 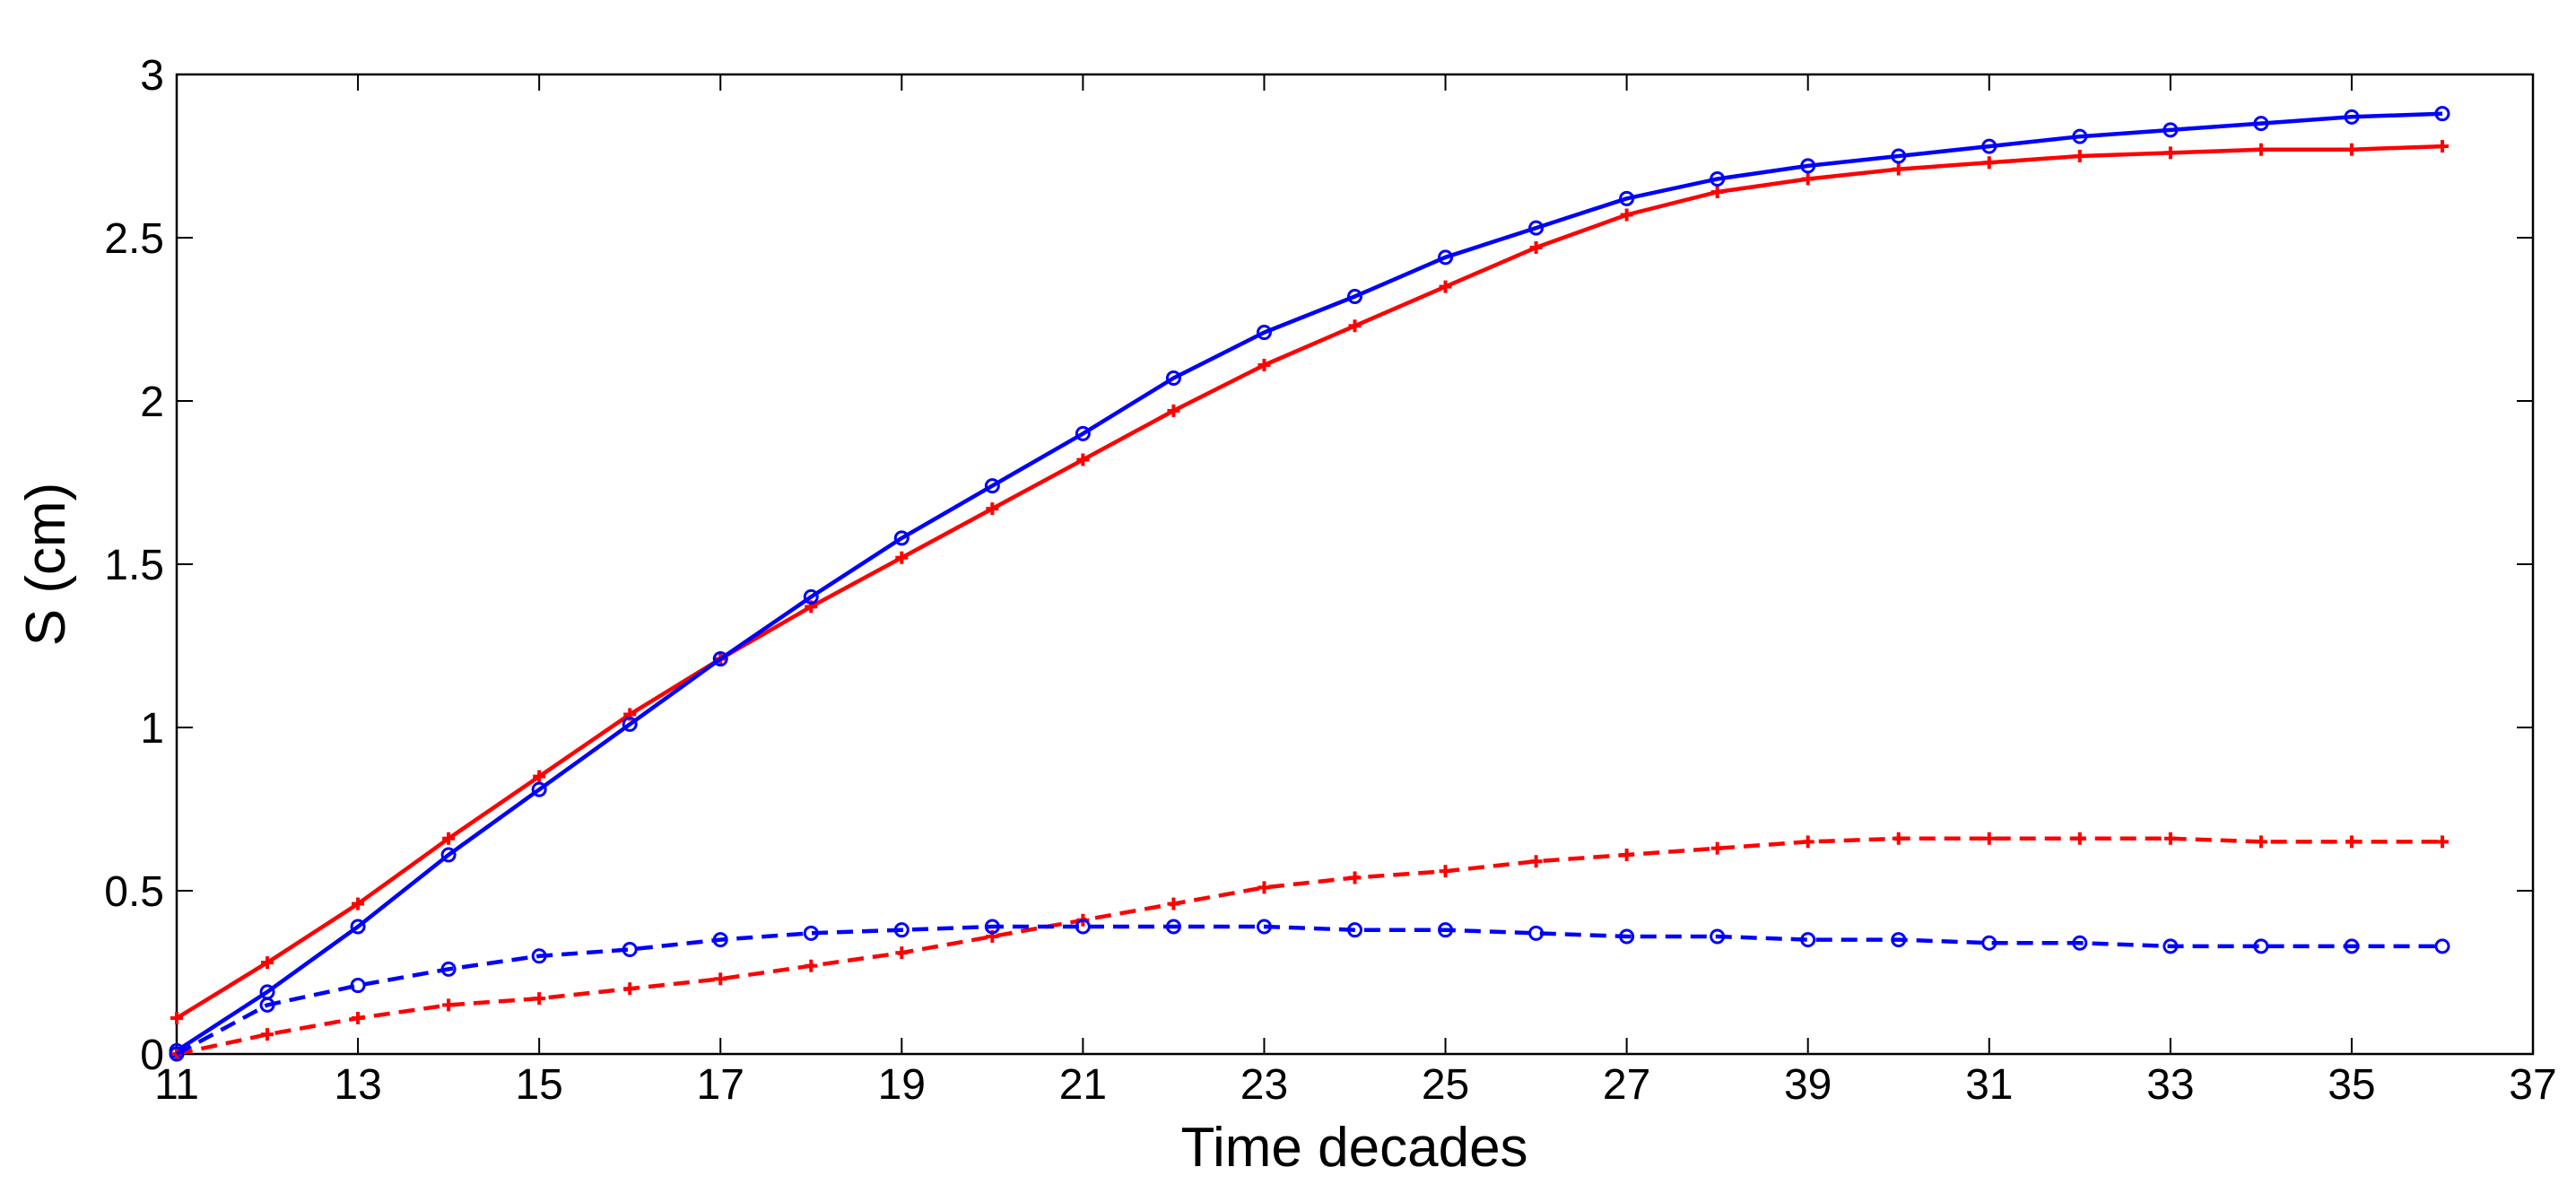 I want to click on x-axis-title: Time decades, so click(x=1353, y=1148).